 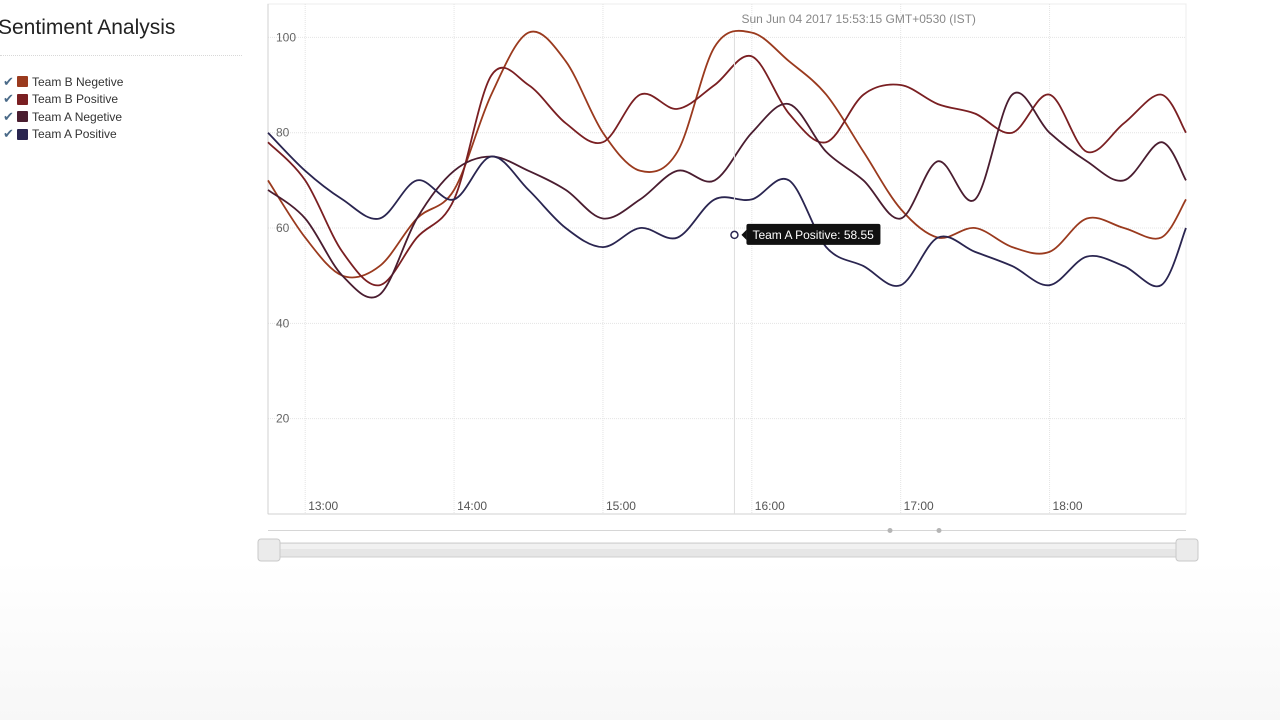 What do you see at coordinates (283, 323) in the screenshot?
I see `y-tick-label: 40` at bounding box center [283, 323].